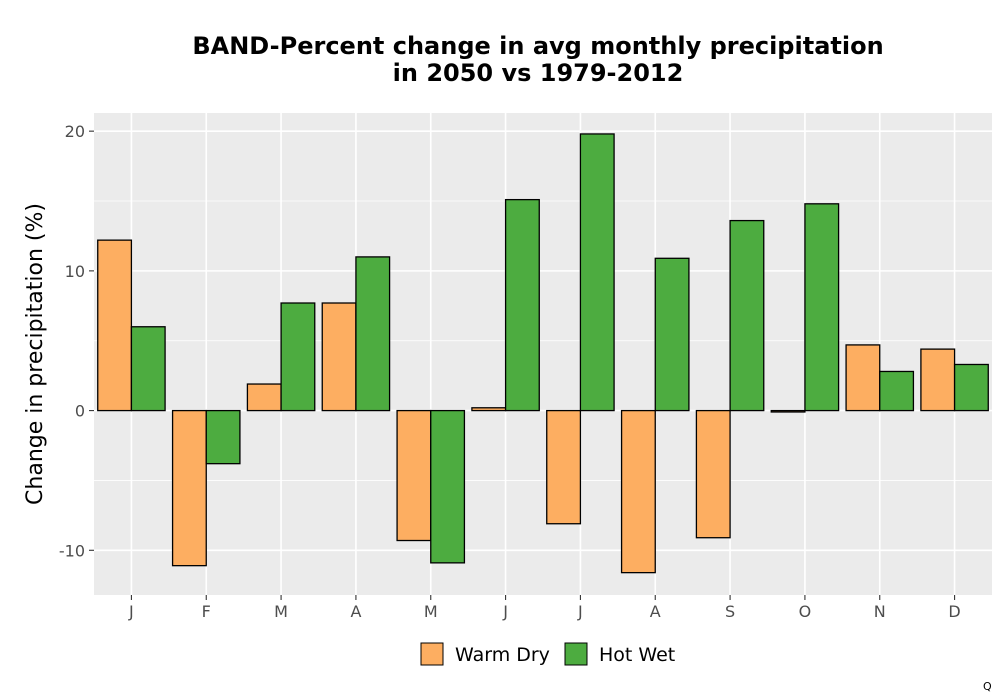 The image size is (1000, 700). What do you see at coordinates (954, 611) in the screenshot?
I see `x-tick-label-11: D` at bounding box center [954, 611].